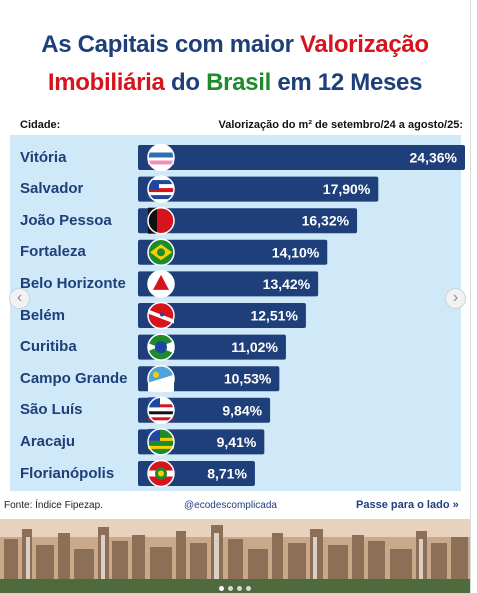  I want to click on title-part: do, so click(185, 82).